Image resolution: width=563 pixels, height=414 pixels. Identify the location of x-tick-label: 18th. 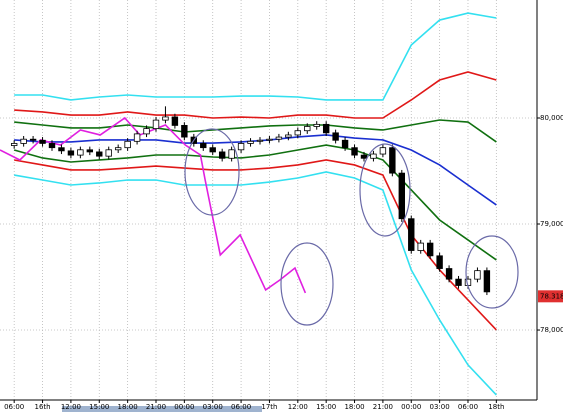
(496, 407).